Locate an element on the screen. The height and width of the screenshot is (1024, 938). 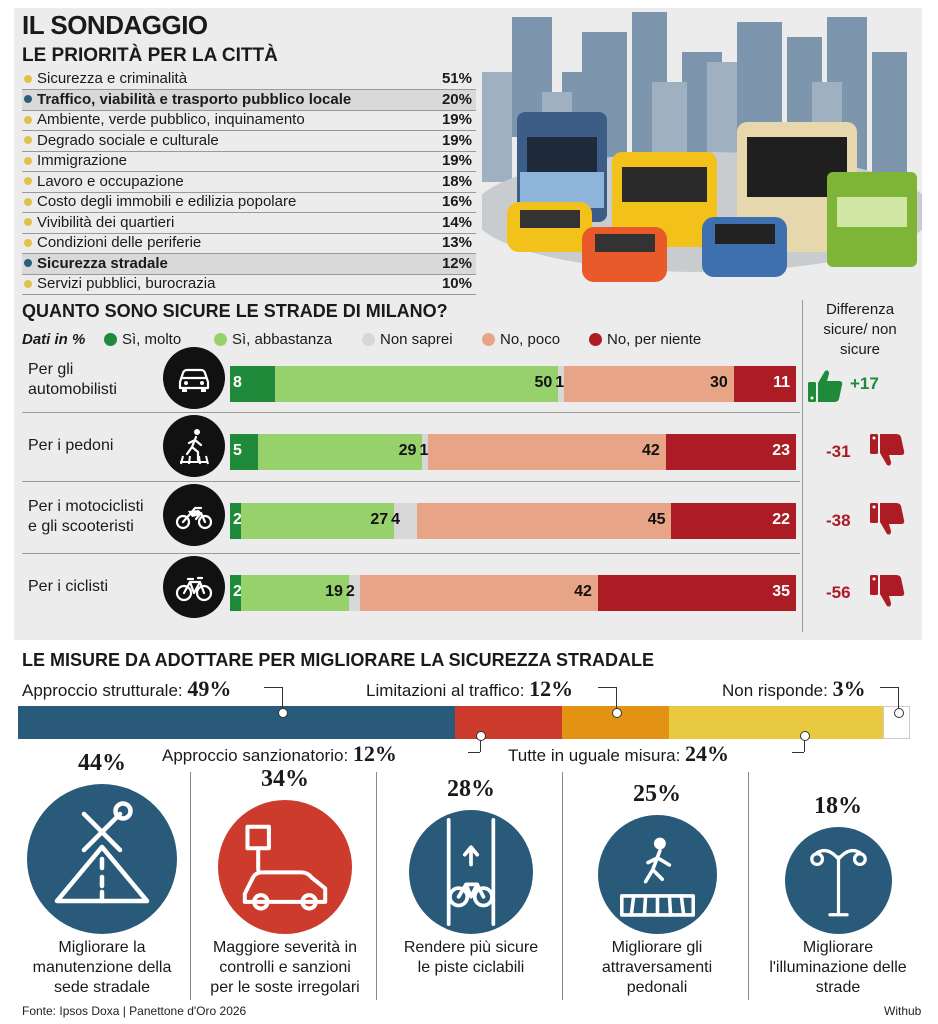
page-title: IL SONDAGGIO is located at coordinates (115, 25).